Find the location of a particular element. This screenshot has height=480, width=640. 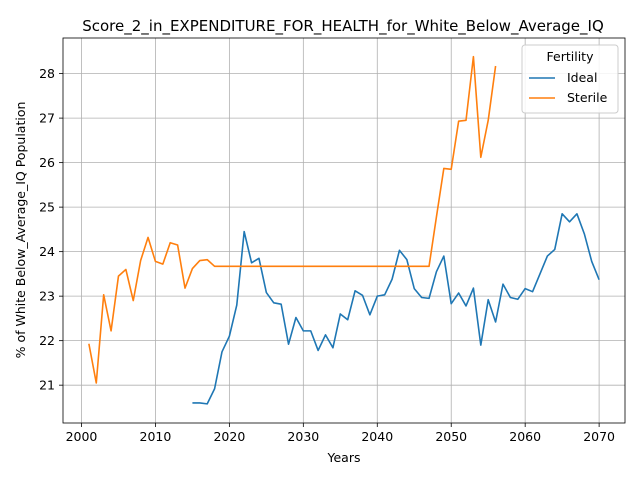

x-tick-label: 2000 is located at coordinates (82, 436).